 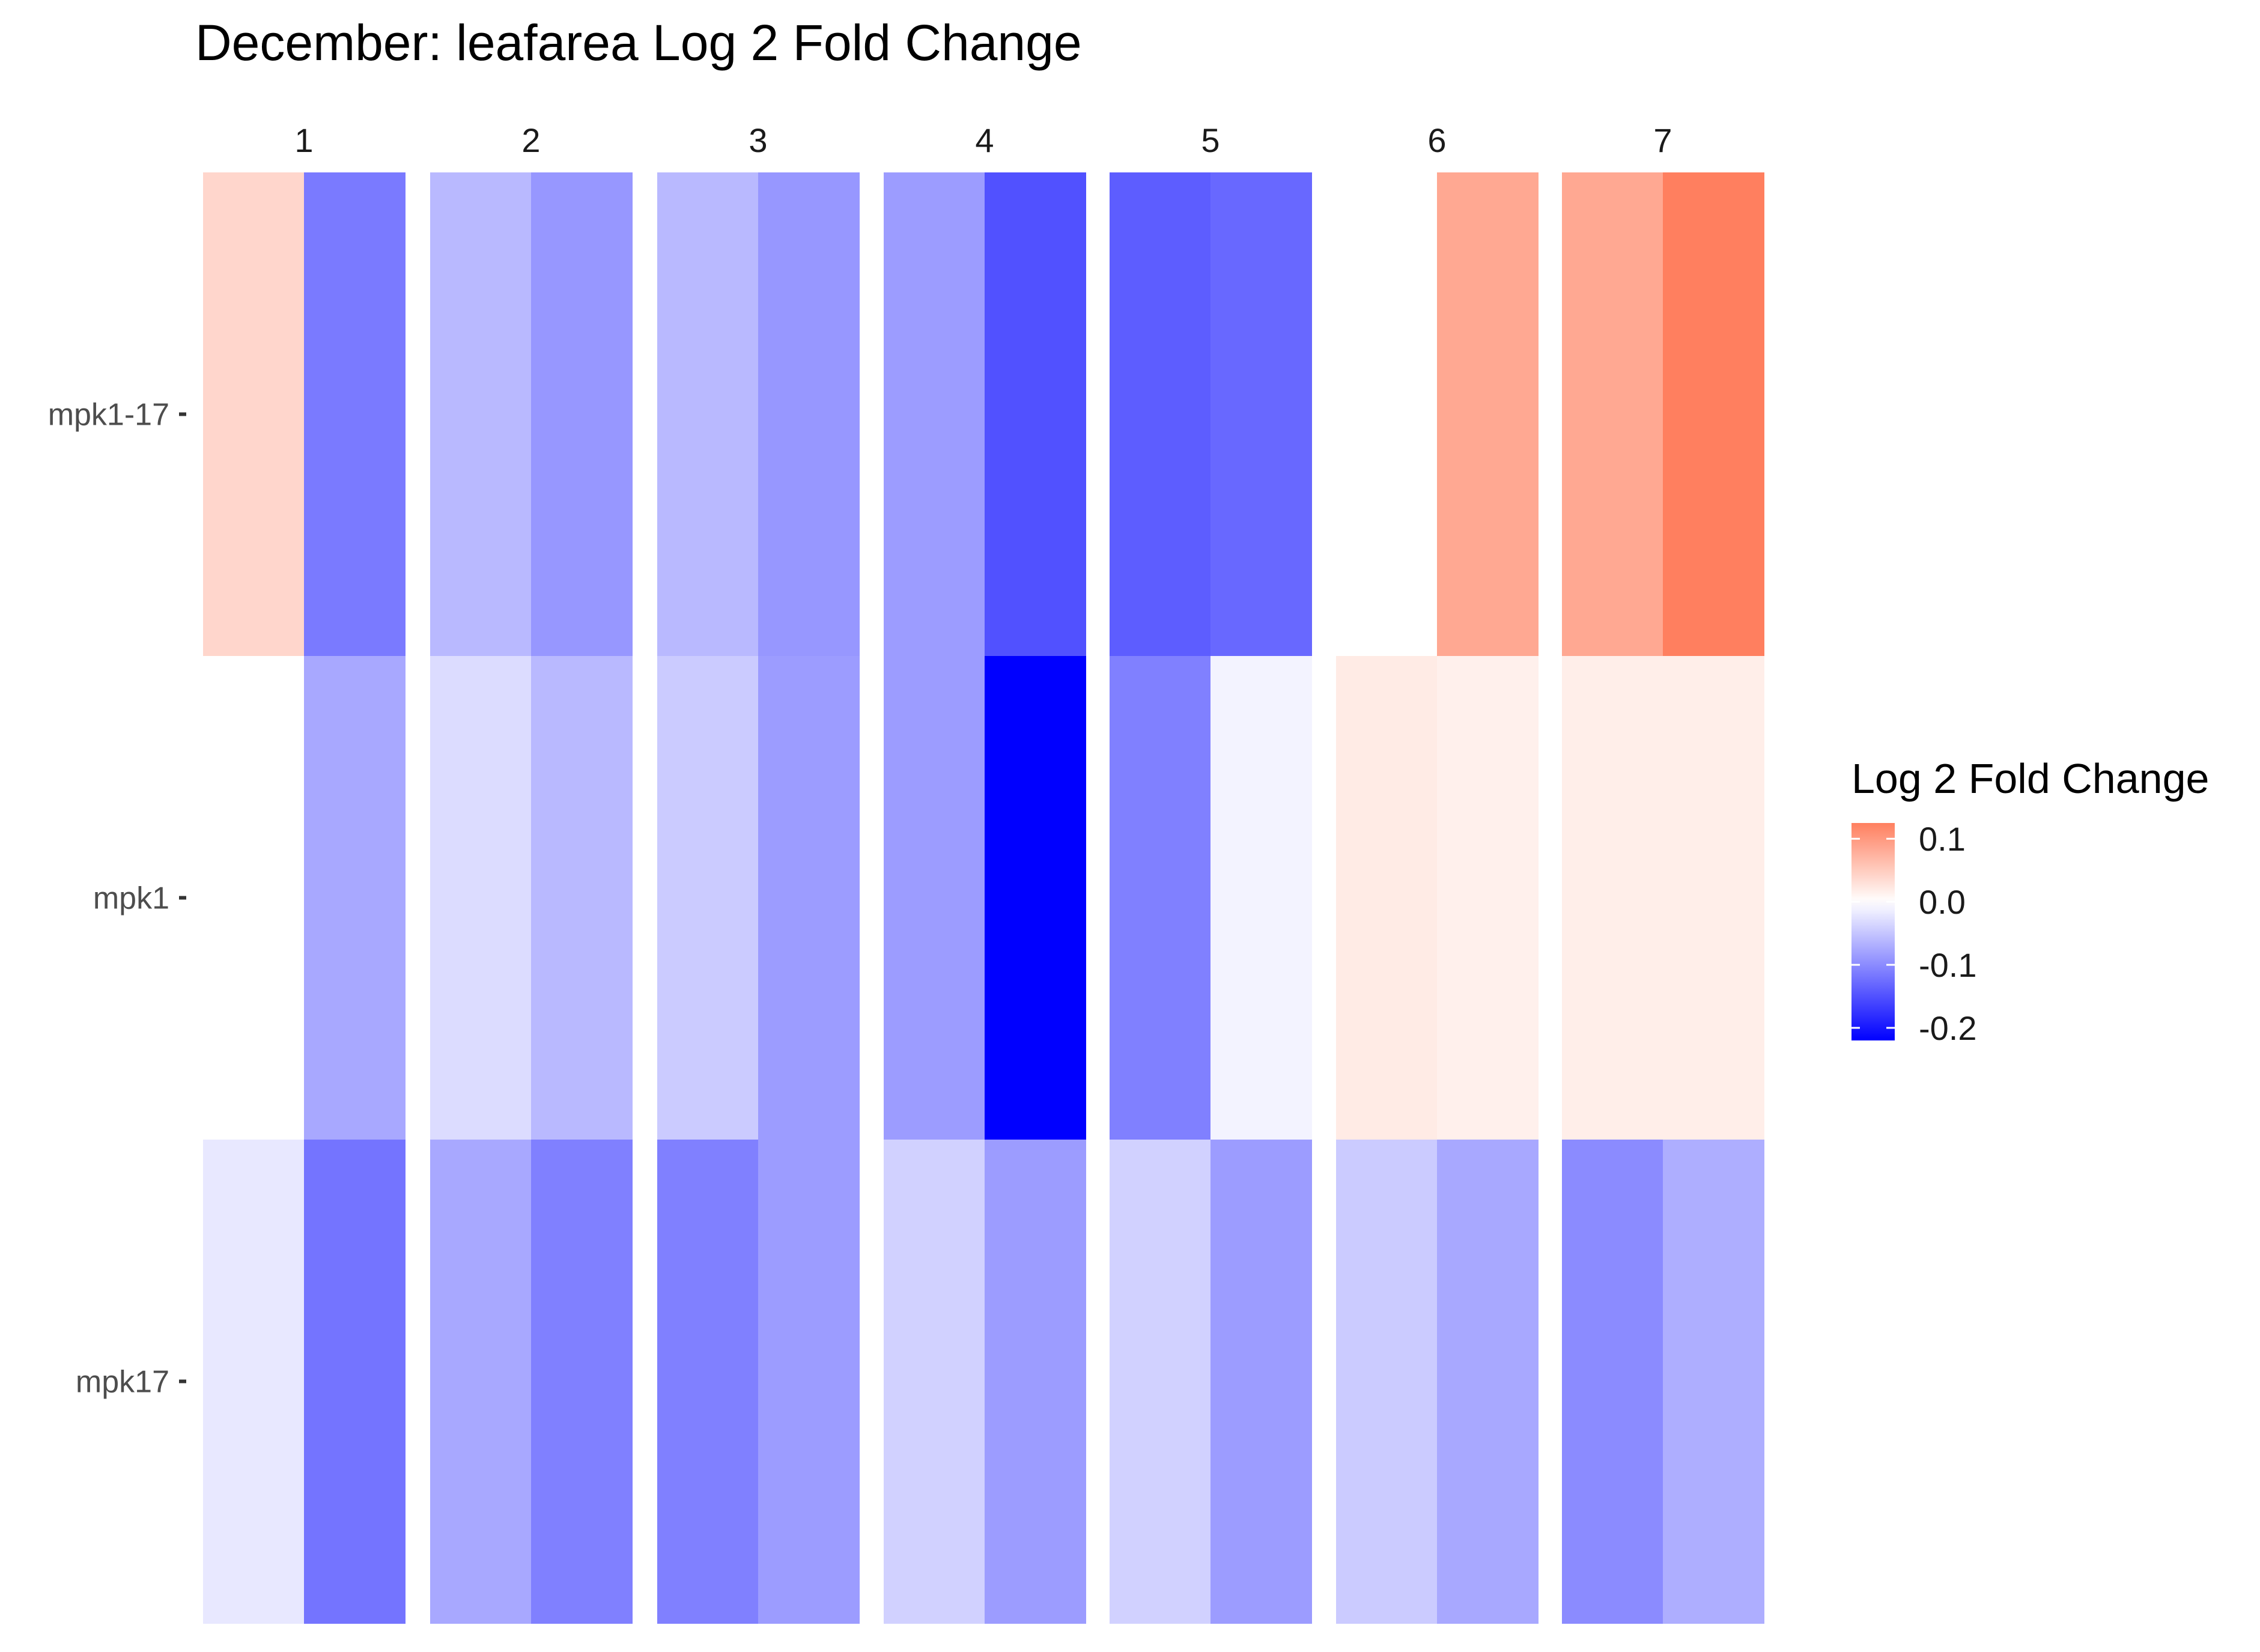 What do you see at coordinates (122, 1382) in the screenshot?
I see `y-tick-label-mpk17: mpk17` at bounding box center [122, 1382].